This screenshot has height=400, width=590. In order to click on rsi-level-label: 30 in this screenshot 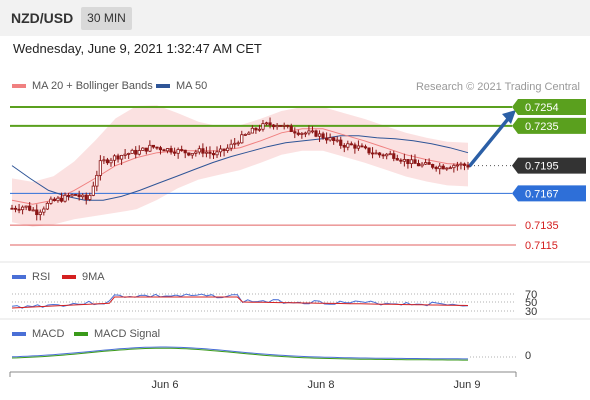, I will do `click(531, 312)`.